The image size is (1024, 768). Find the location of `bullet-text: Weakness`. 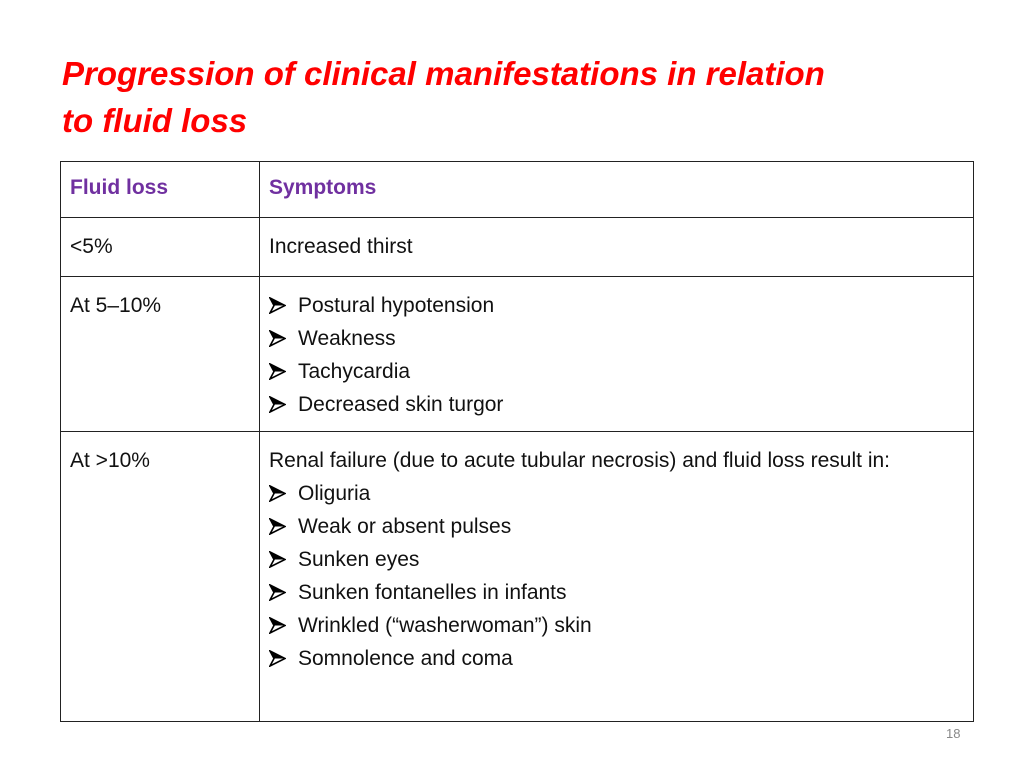

bullet-text: Weakness is located at coordinates (347, 338).